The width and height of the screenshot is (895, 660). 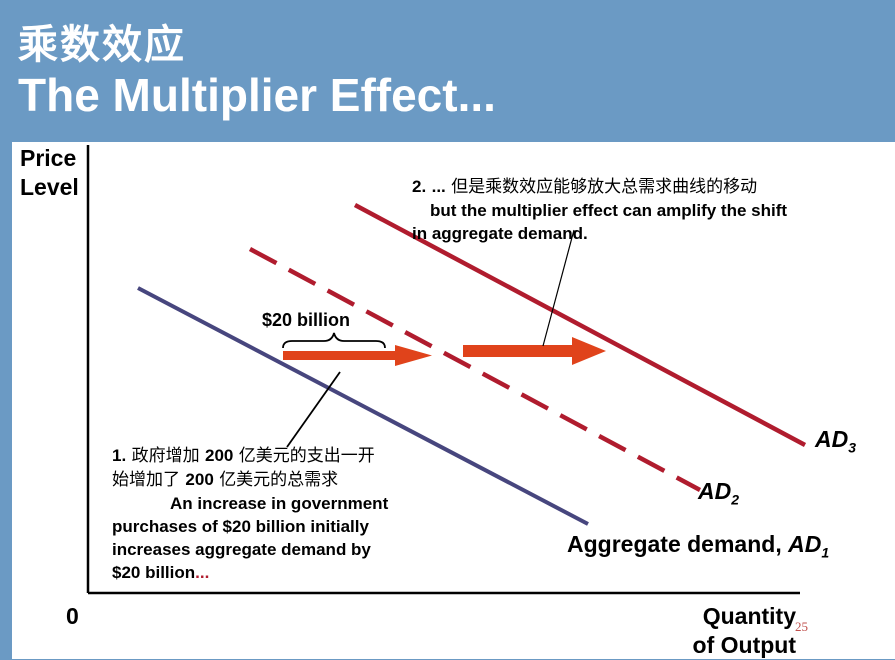 I want to click on annotation-1-cn-line1: 1. 政府增加 200 亿美元的支出一开, so click(x=243, y=456).